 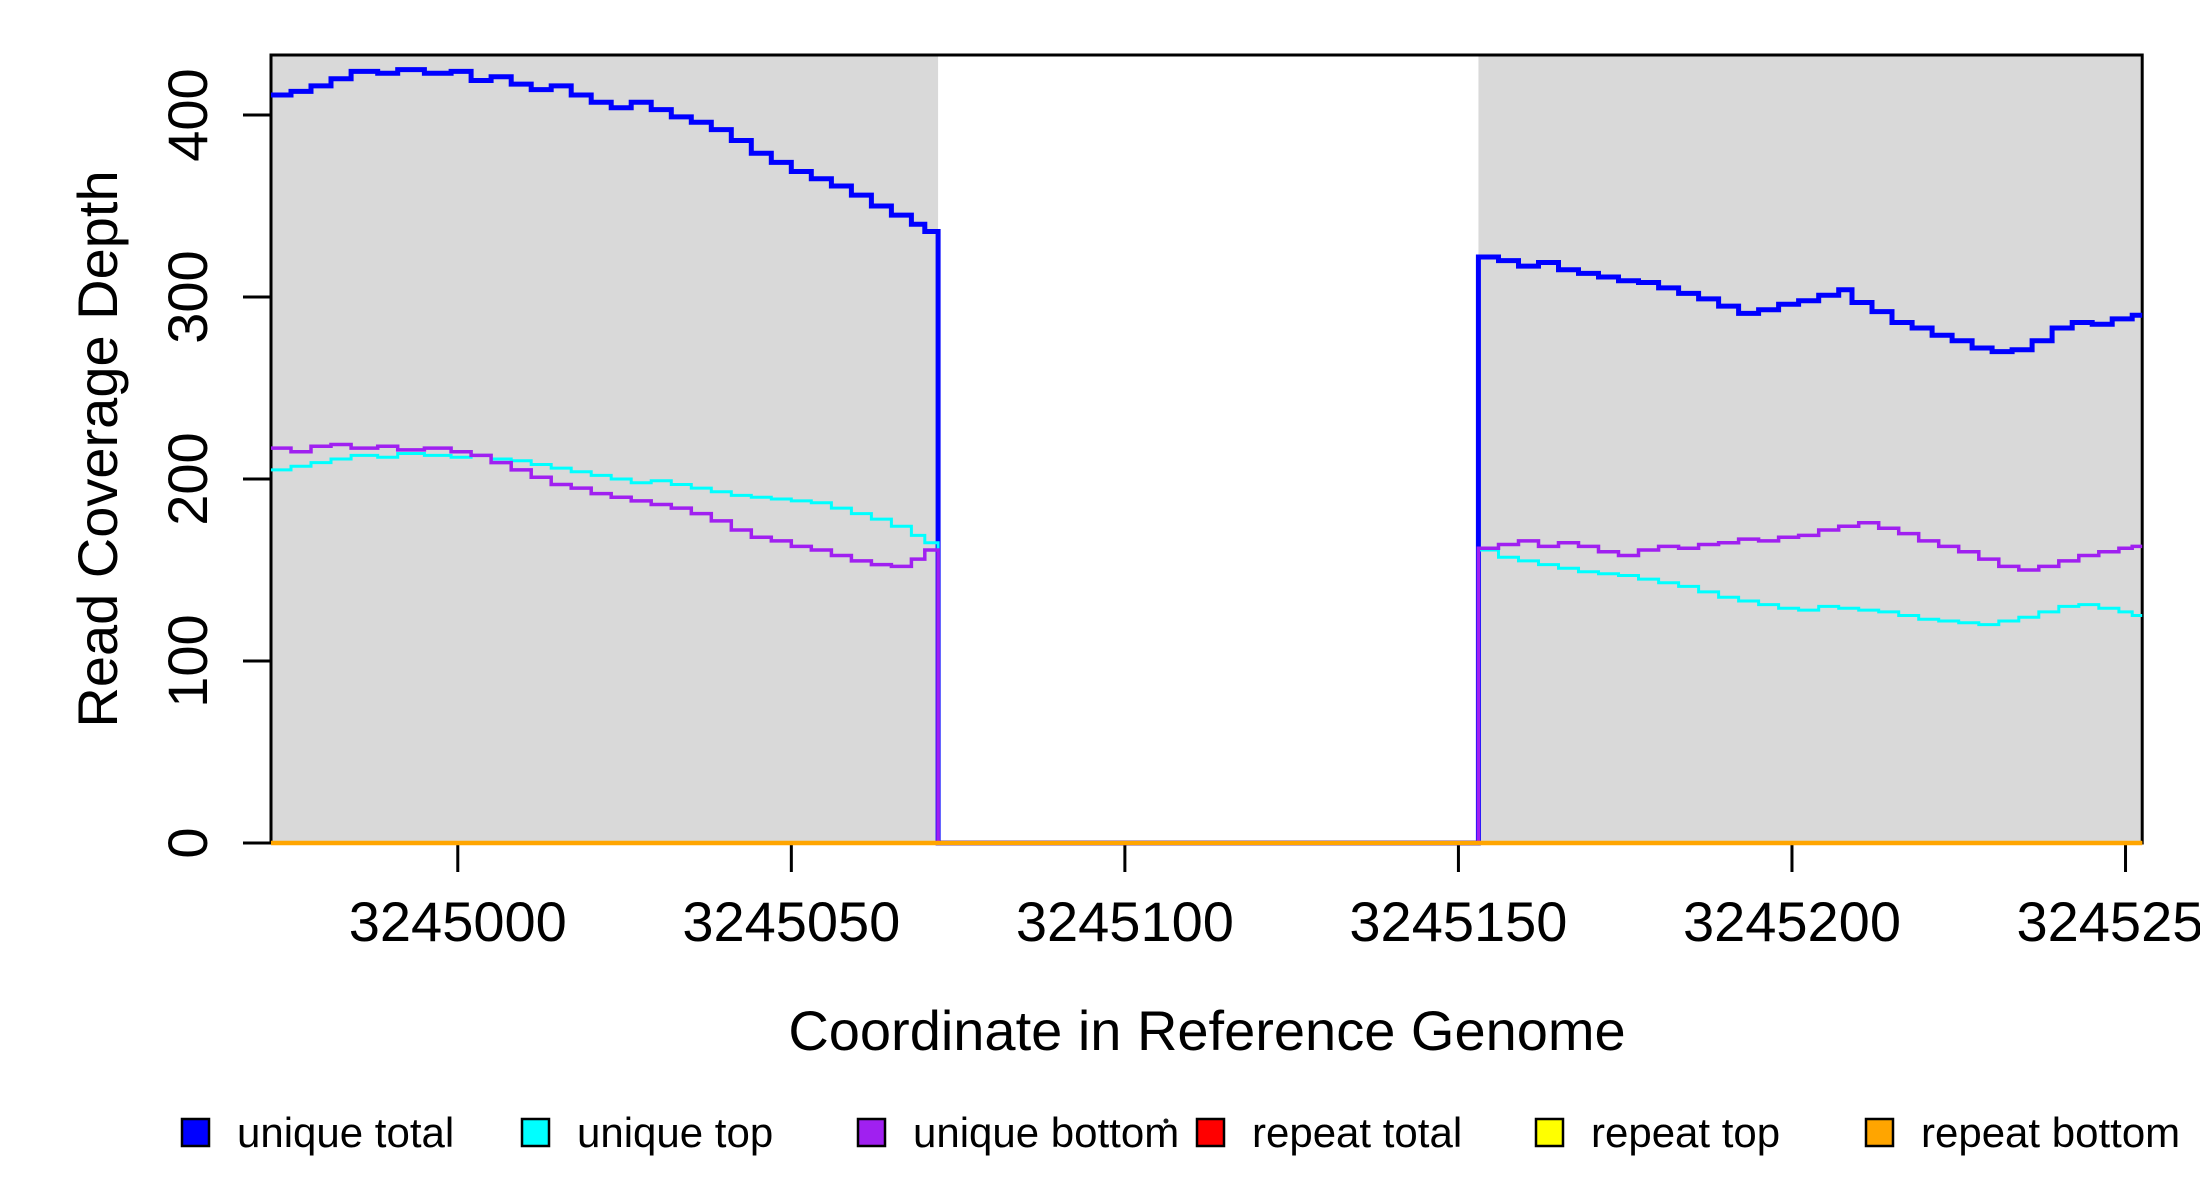 I want to click on legend-entry: repeat total, so click(x=1328, y=1132).